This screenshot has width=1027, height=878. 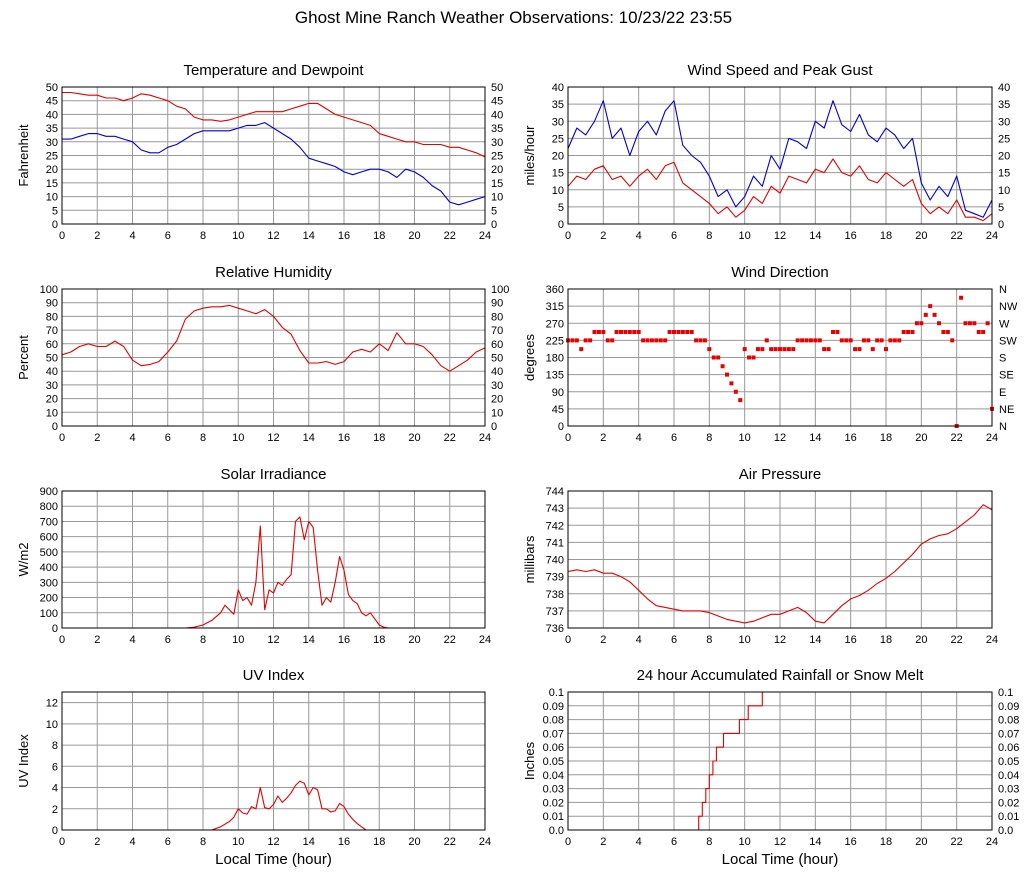 What do you see at coordinates (558, 393) in the screenshot?
I see `wdir-y-tick-label: 90` at bounding box center [558, 393].